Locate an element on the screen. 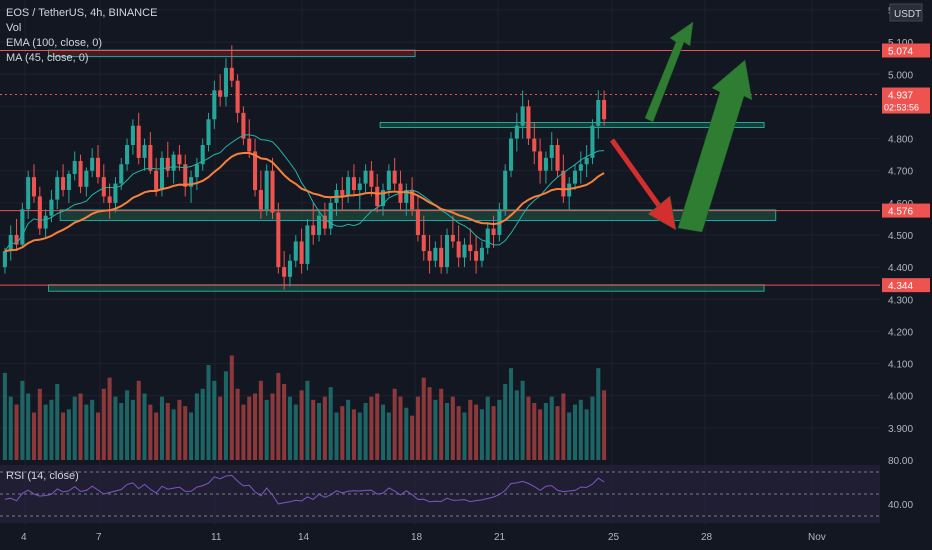  ma-indicator-label: MA (45, close, 0) is located at coordinates (47, 58).